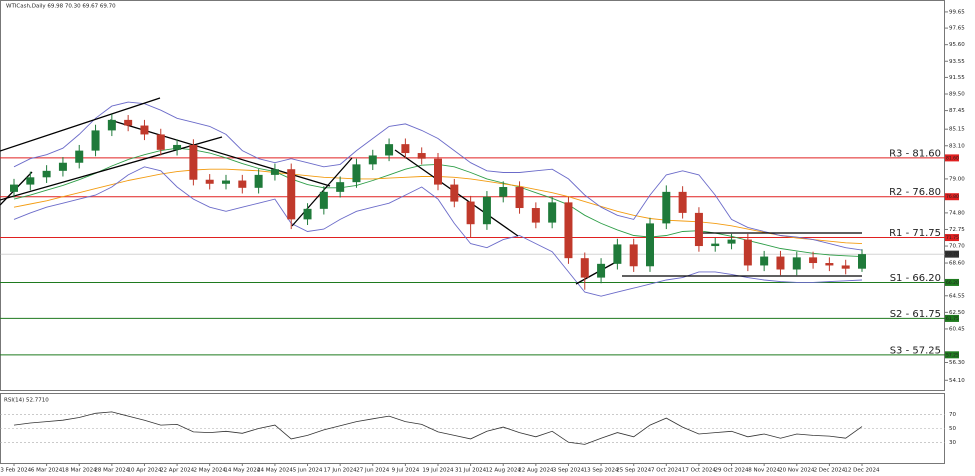 The image size is (975, 476). Describe the element at coordinates (79, 471) in the screenshot. I see `x-tick-label: 18 Mar 2024` at that location.